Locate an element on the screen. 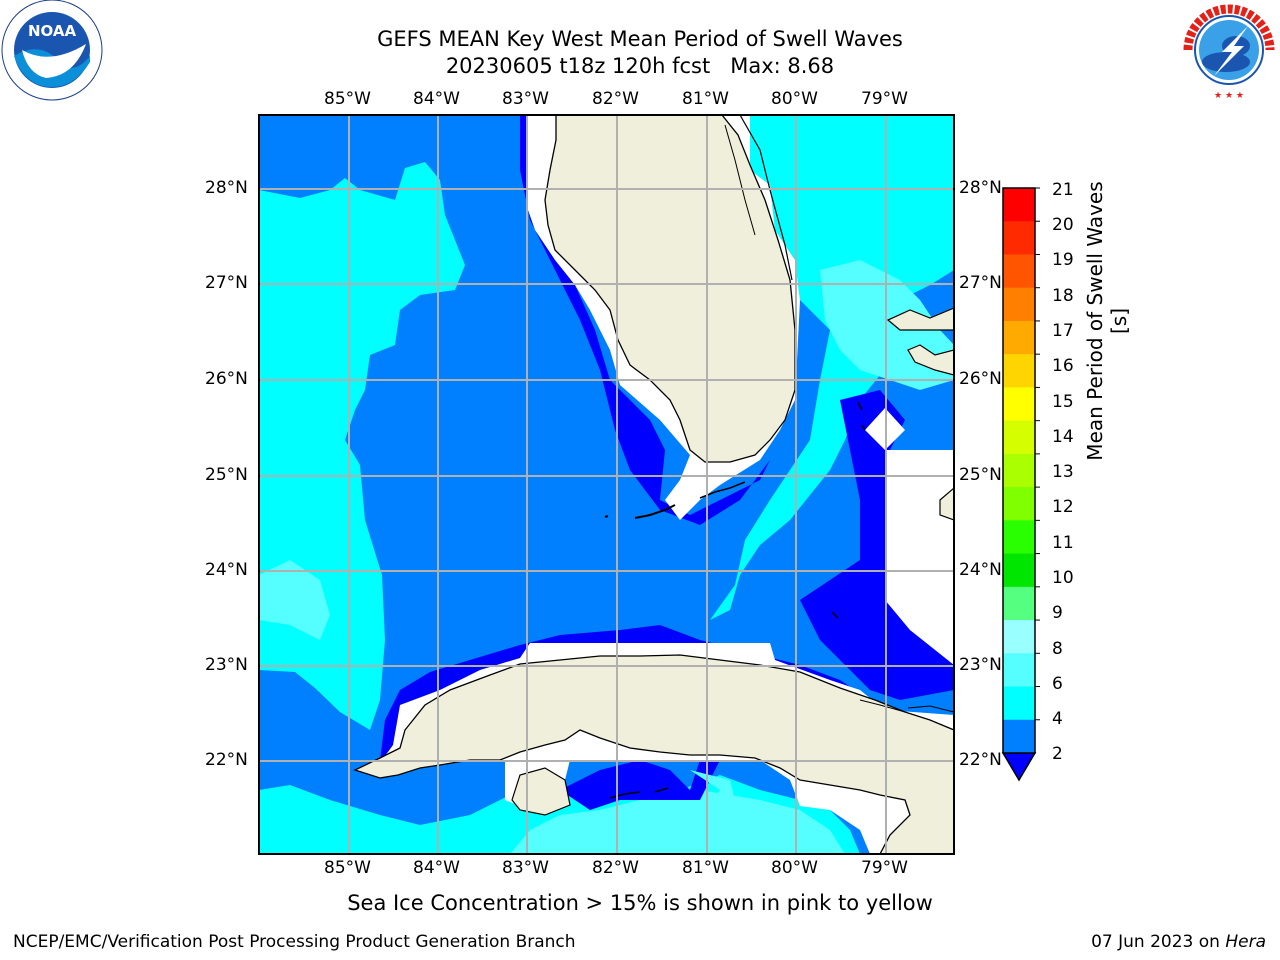  lat-label-right: 28°N is located at coordinates (980, 188).